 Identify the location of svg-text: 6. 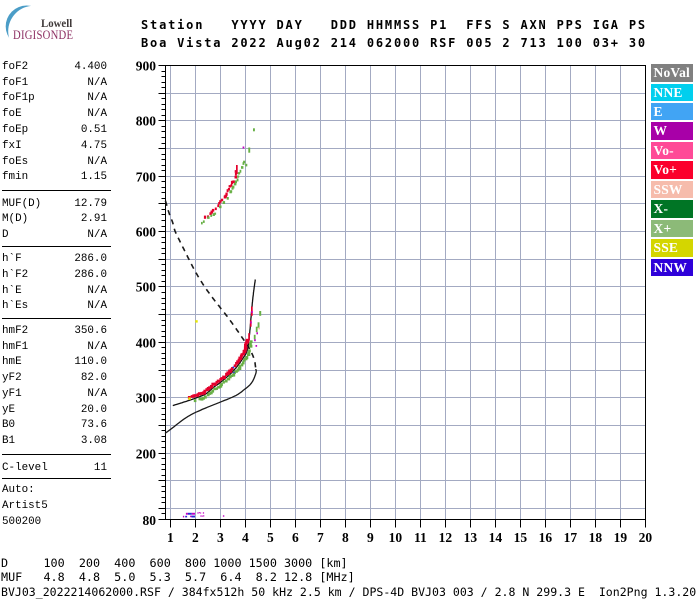
(295, 537).